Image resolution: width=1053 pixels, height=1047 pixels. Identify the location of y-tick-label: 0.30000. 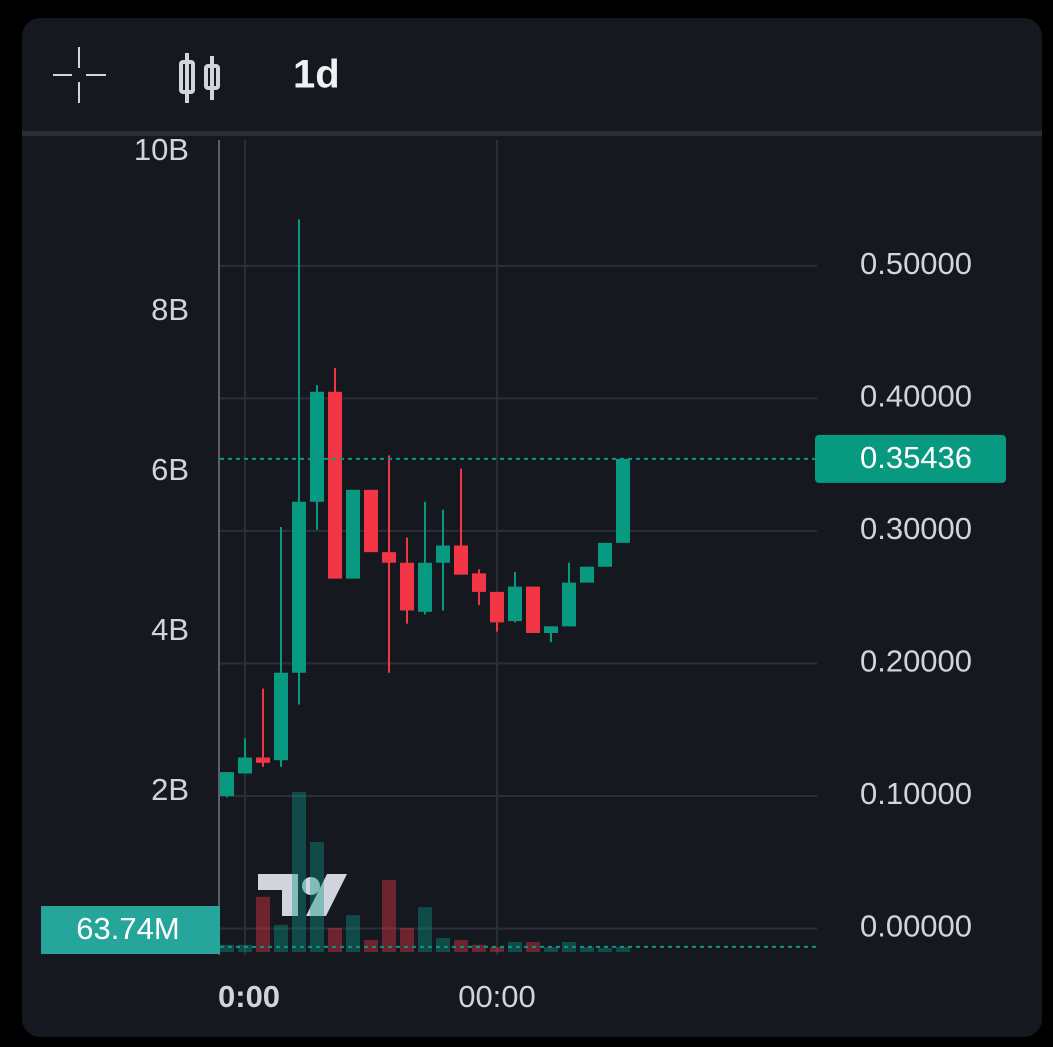
(916, 528).